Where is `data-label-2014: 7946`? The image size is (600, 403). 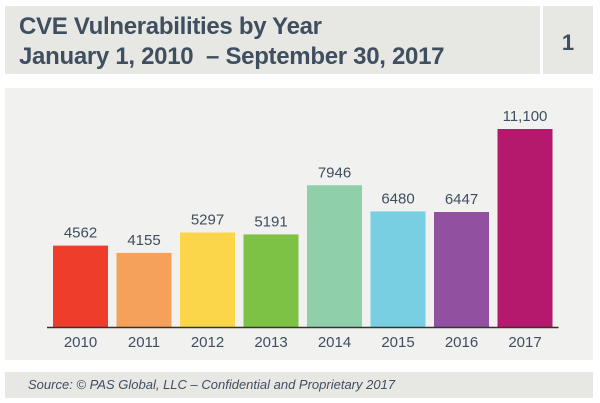 data-label-2014: 7946 is located at coordinates (334, 172).